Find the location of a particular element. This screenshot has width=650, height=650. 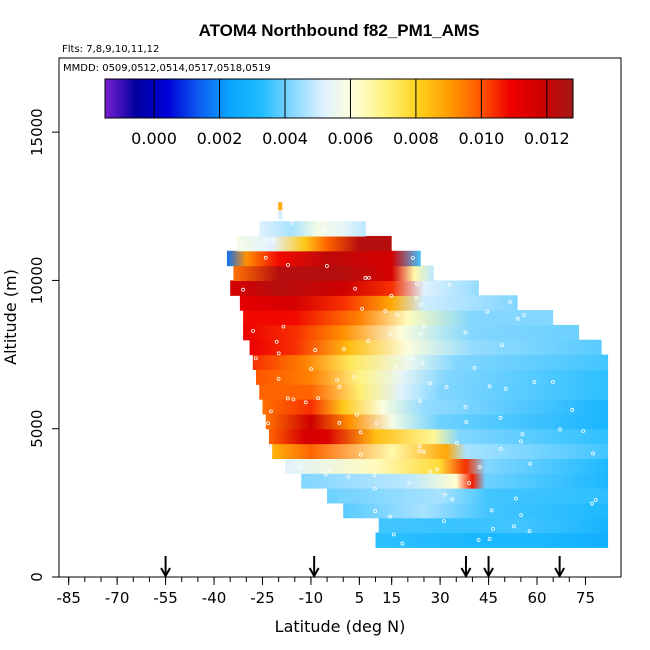

colorbar-gradient is located at coordinates (339, 98).